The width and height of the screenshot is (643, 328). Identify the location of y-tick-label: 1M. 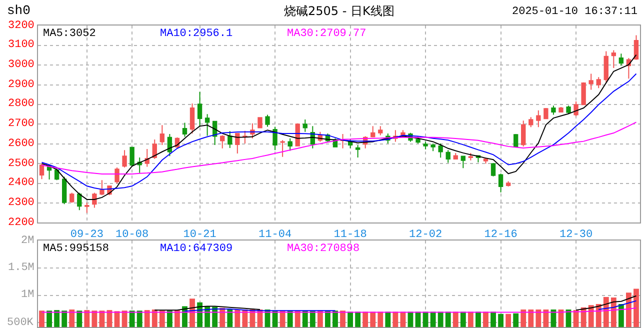
(27, 295).